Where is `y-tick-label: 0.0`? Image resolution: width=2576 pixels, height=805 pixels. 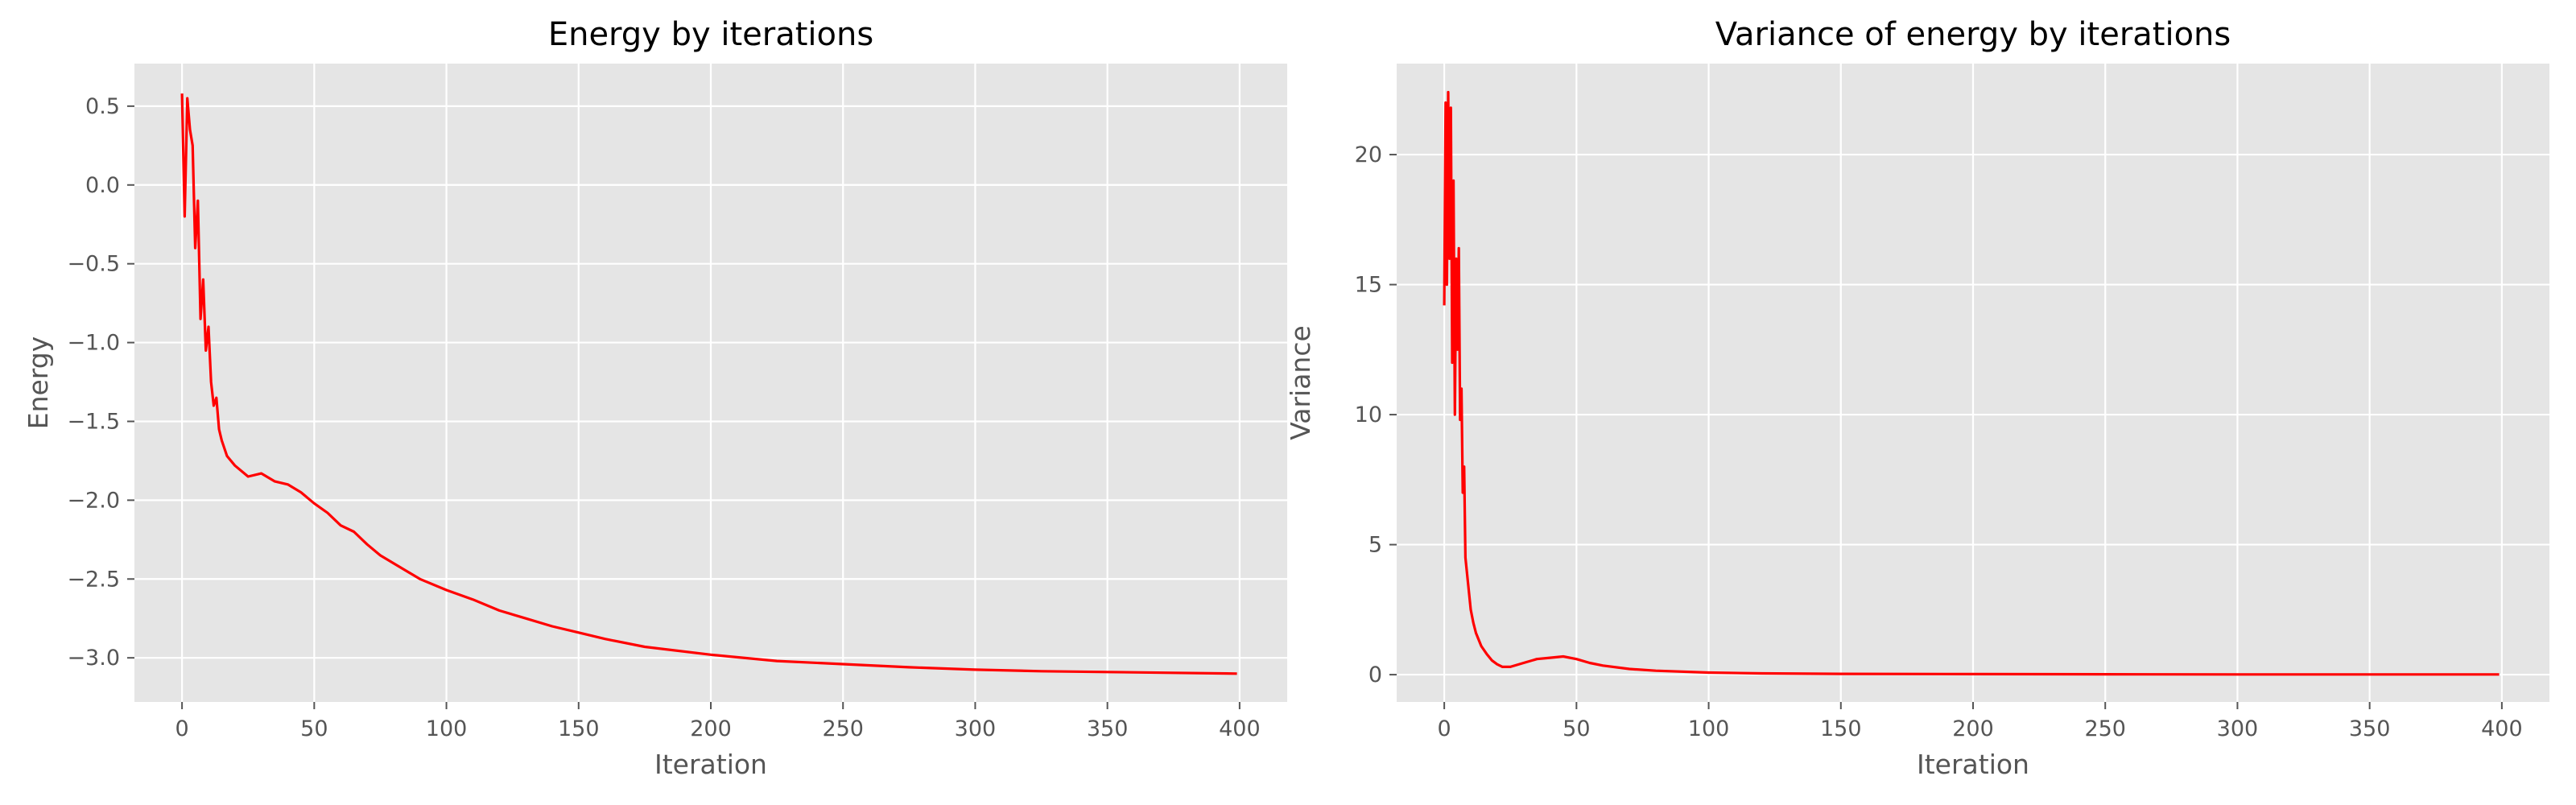 y-tick-label: 0.0 is located at coordinates (102, 185).